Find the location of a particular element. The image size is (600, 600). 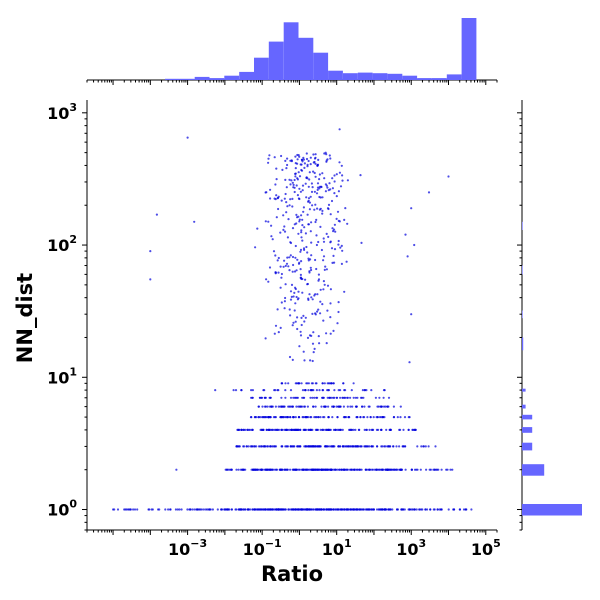

y-tick-exponent: 2 is located at coordinates (73, 239).